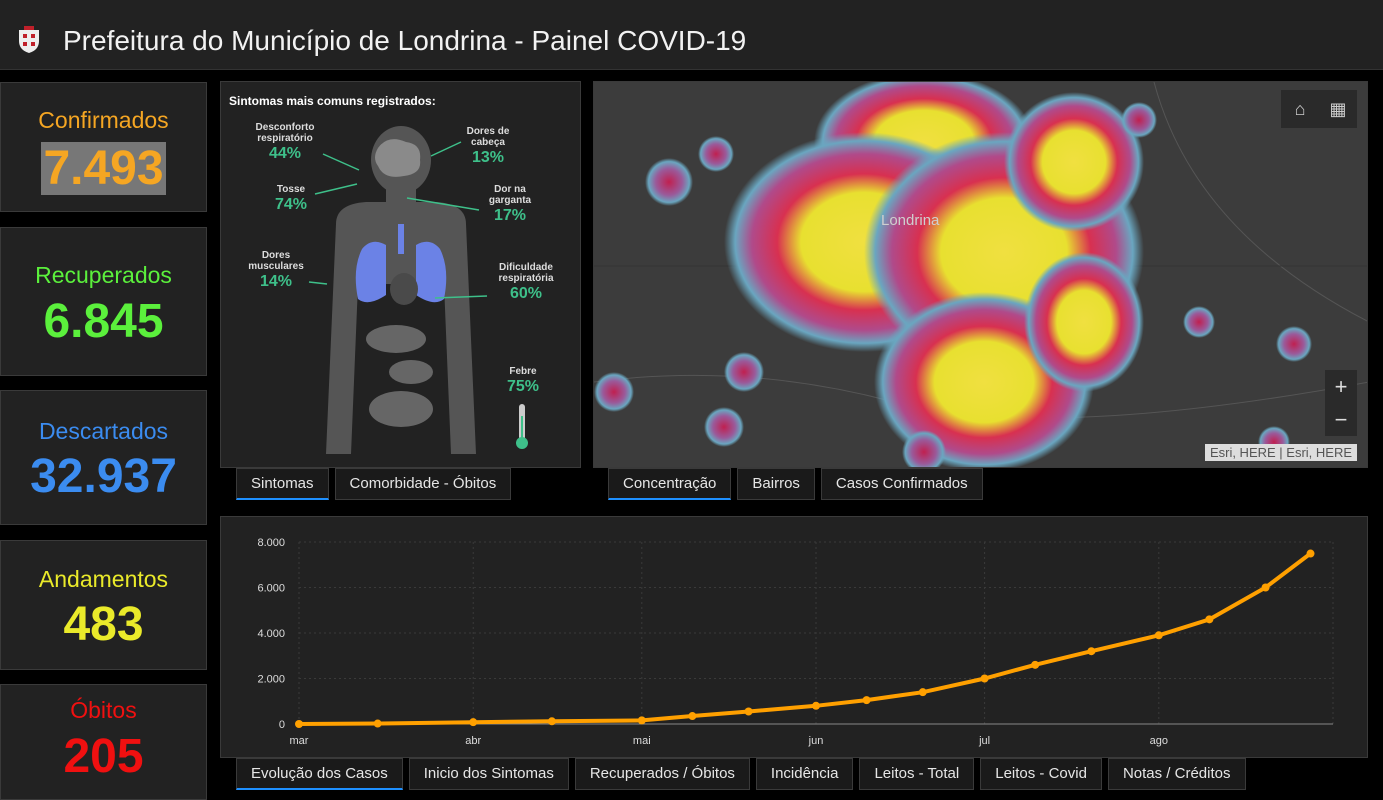  I want to click on tab-incidencia: Incidência, so click(804, 774).